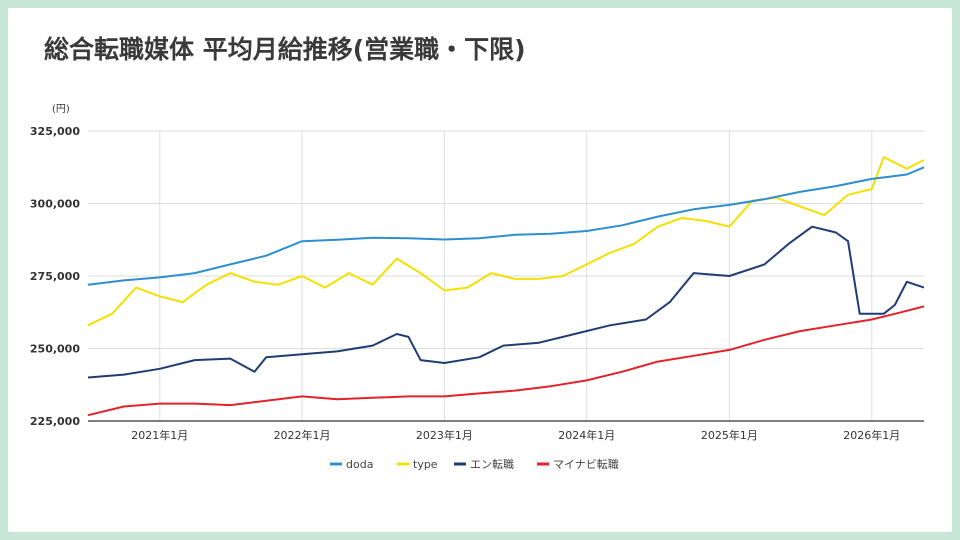 This screenshot has width=960, height=540. Describe the element at coordinates (302, 435) in the screenshot. I see `x-tick-label: 2022年1月` at that location.